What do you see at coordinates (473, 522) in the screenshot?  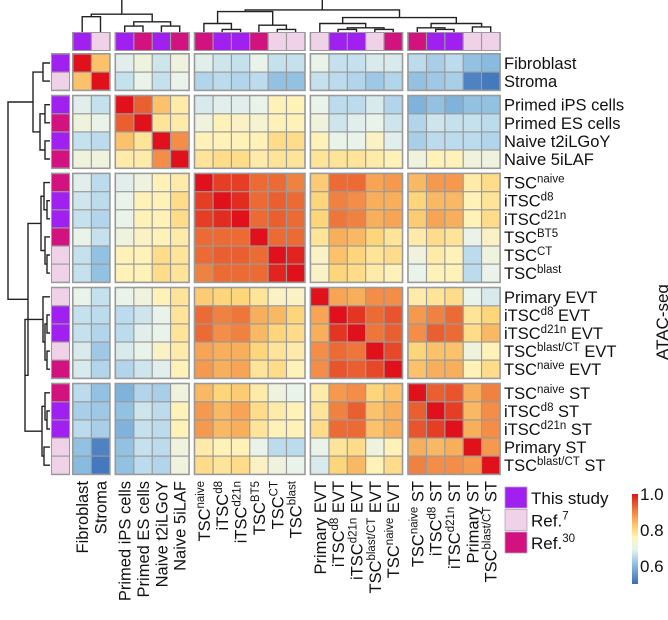 I see `column-label: Primary ST` at bounding box center [473, 522].